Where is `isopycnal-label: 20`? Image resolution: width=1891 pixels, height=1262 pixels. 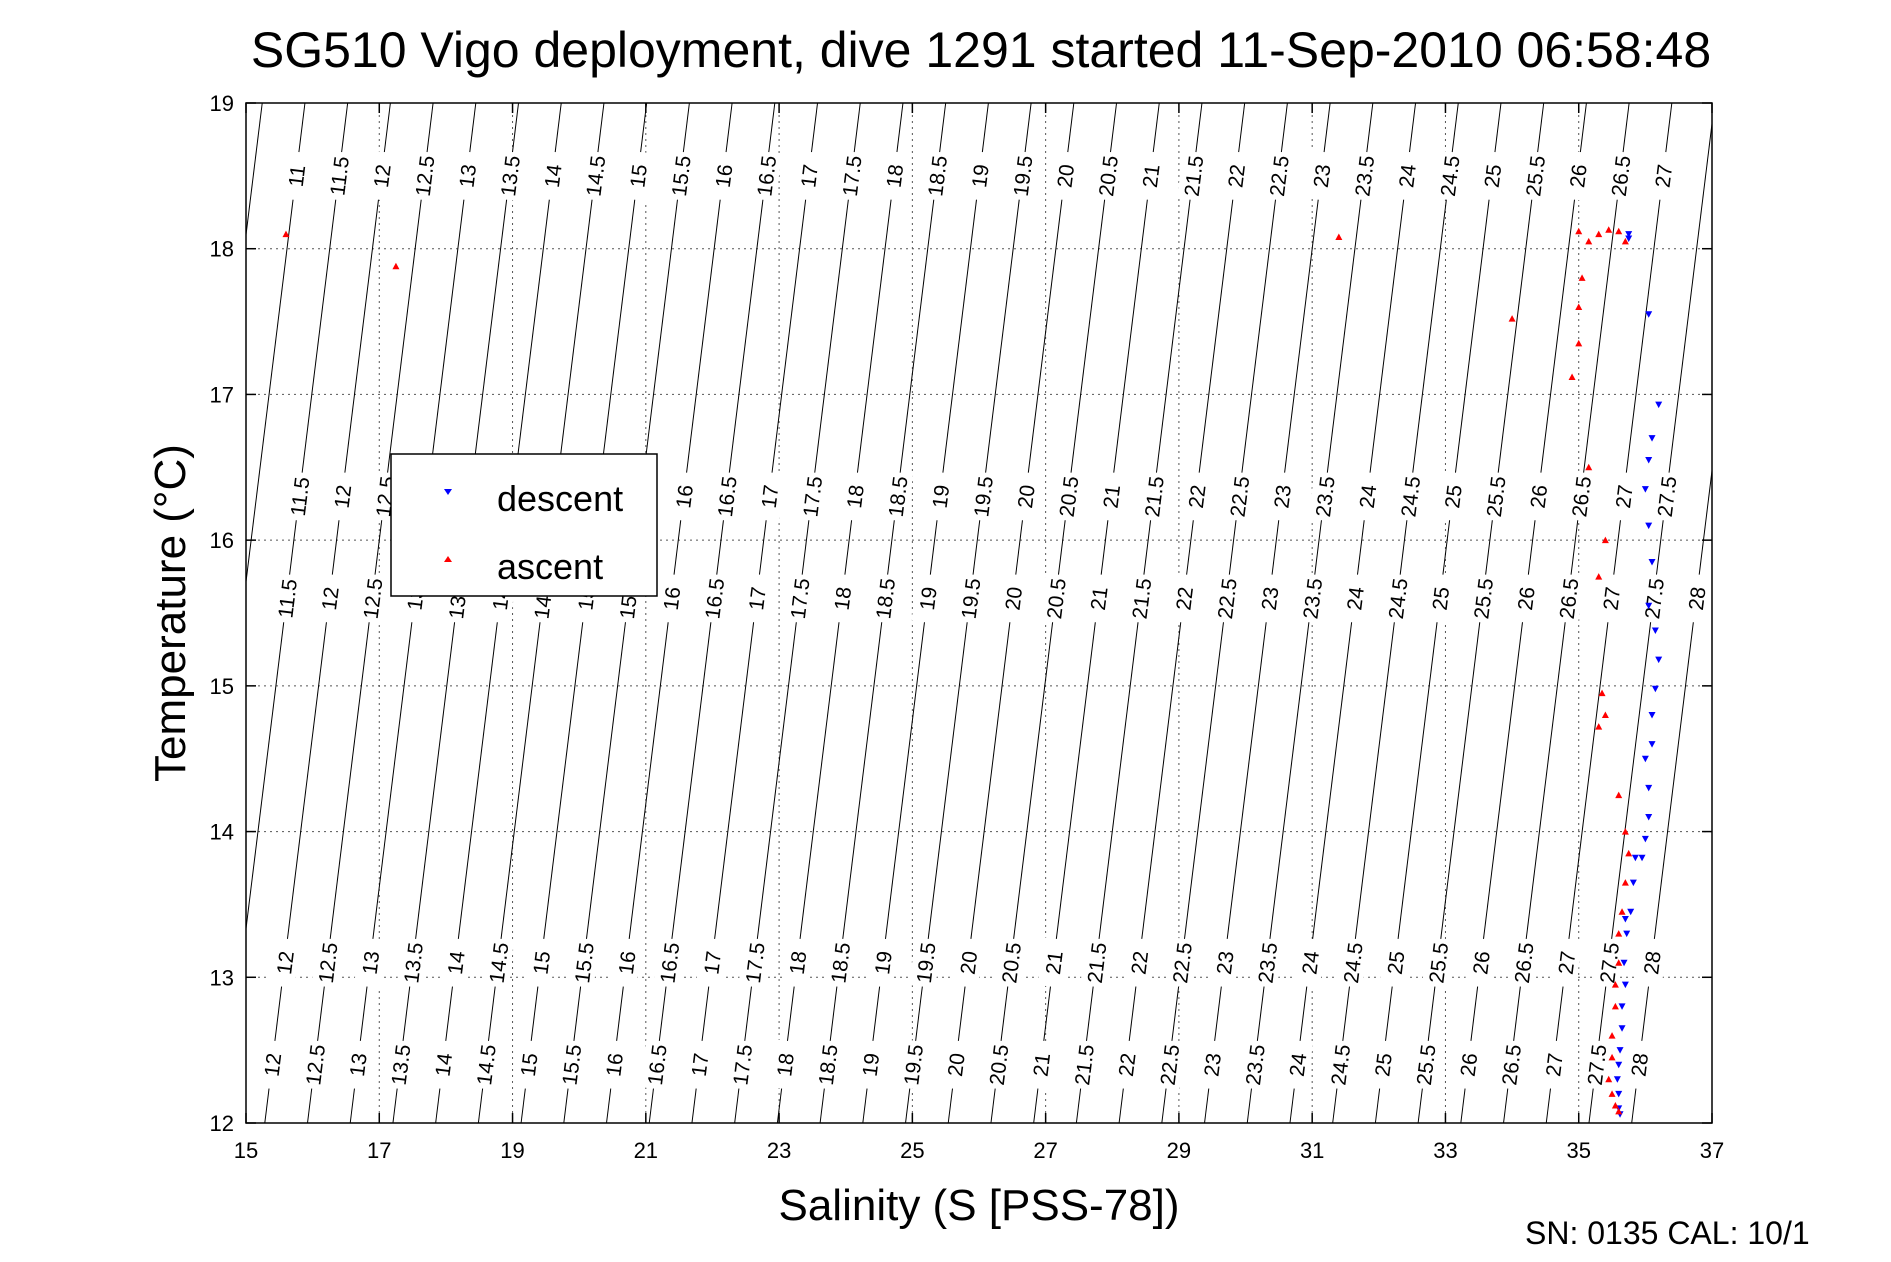
isopycnal-label: 20 is located at coordinates (968, 963).